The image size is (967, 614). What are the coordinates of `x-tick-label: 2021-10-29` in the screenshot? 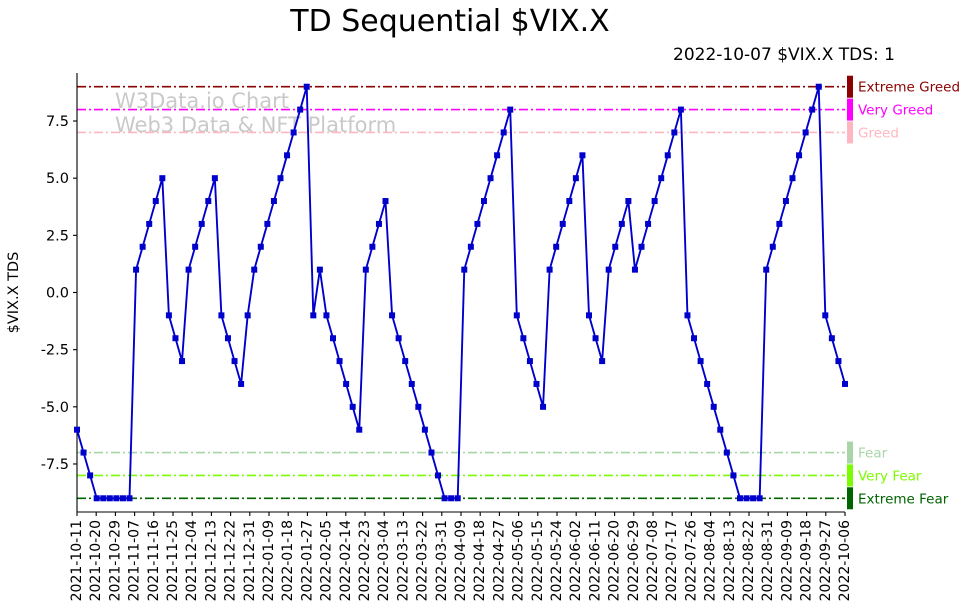 It's located at (115, 560).